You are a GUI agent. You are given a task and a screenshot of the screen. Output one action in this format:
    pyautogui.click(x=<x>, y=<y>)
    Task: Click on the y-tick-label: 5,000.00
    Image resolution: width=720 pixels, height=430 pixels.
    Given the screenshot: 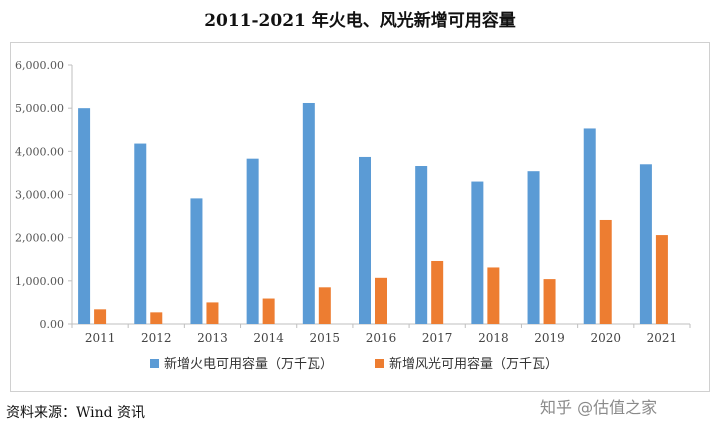 What is the action you would take?
    pyautogui.click(x=39, y=108)
    